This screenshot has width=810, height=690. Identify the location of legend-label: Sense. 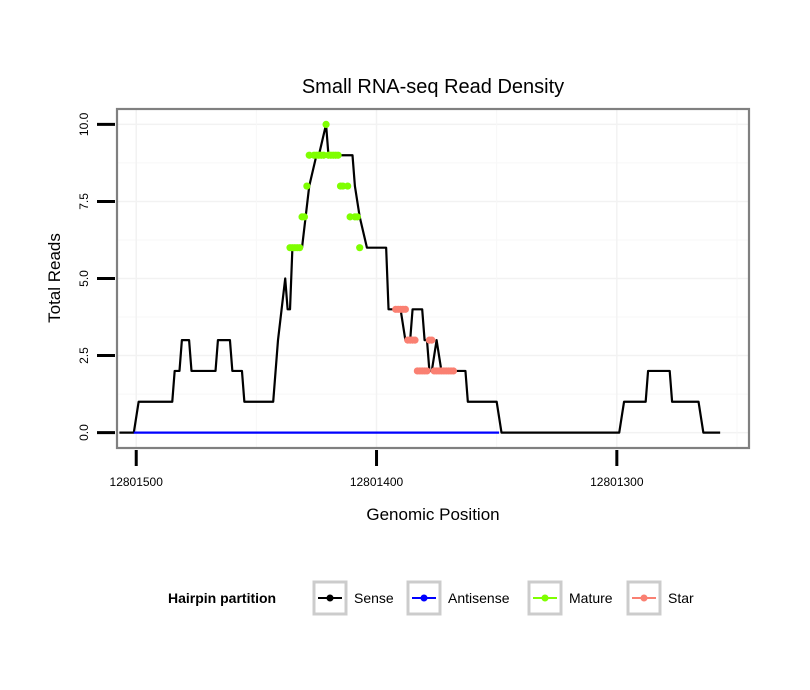
(374, 598).